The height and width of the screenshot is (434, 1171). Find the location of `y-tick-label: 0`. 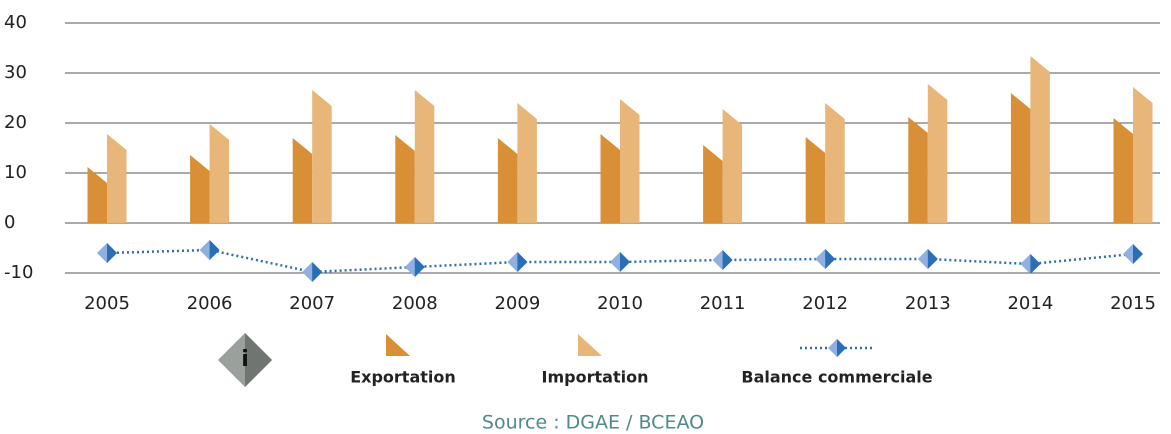

y-tick-label: 0 is located at coordinates (9, 222).